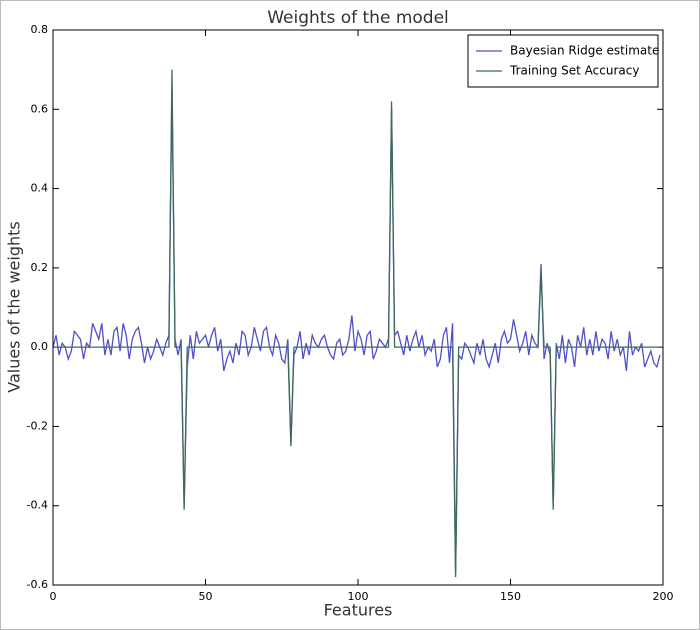  What do you see at coordinates (14, 307) in the screenshot?
I see `y-axis-label: Values of the weights` at bounding box center [14, 307].